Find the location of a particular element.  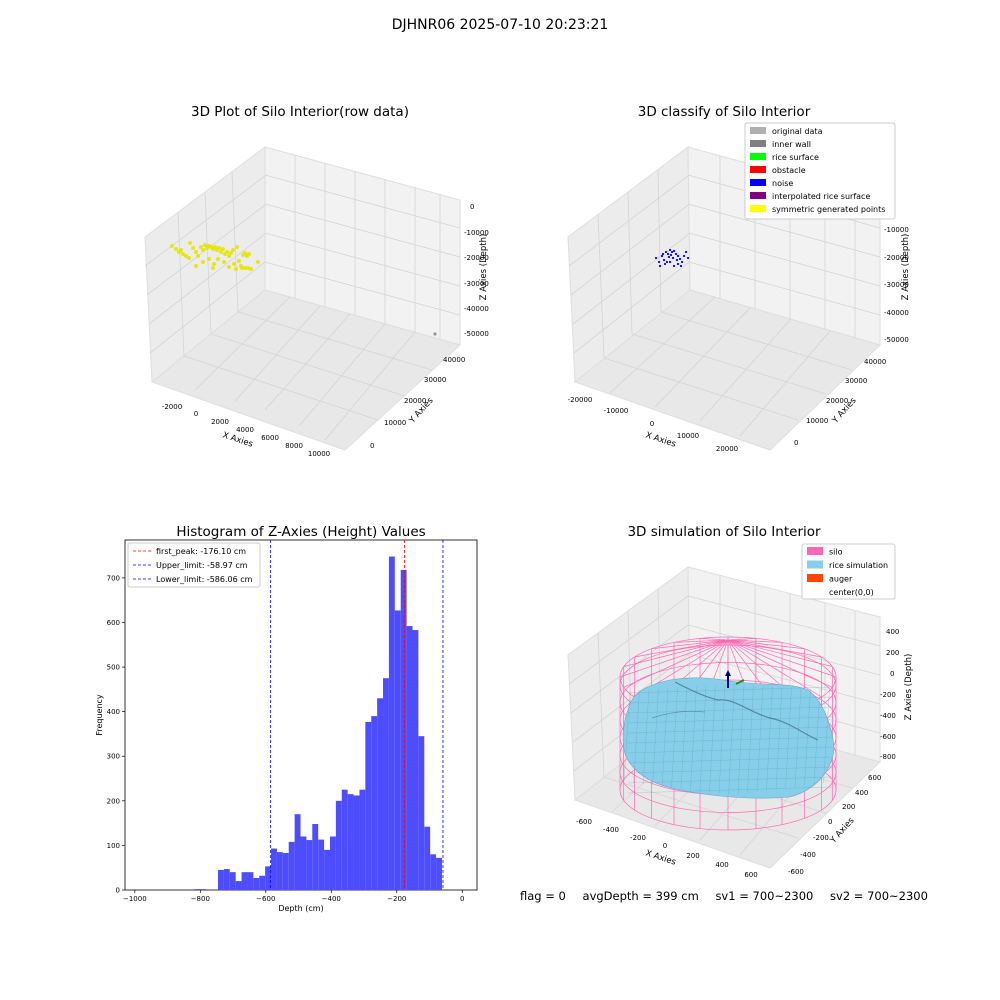

panel4-xlabel: X Axies is located at coordinates (660, 857).